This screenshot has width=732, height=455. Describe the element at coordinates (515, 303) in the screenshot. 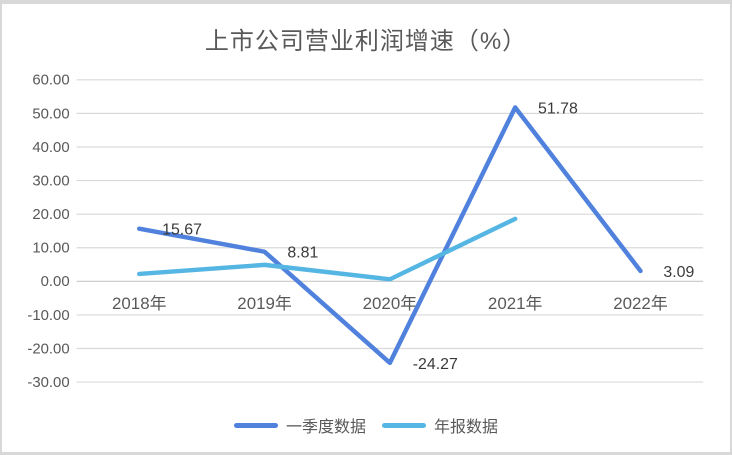

I see `x-axis-label: 2021年` at that location.